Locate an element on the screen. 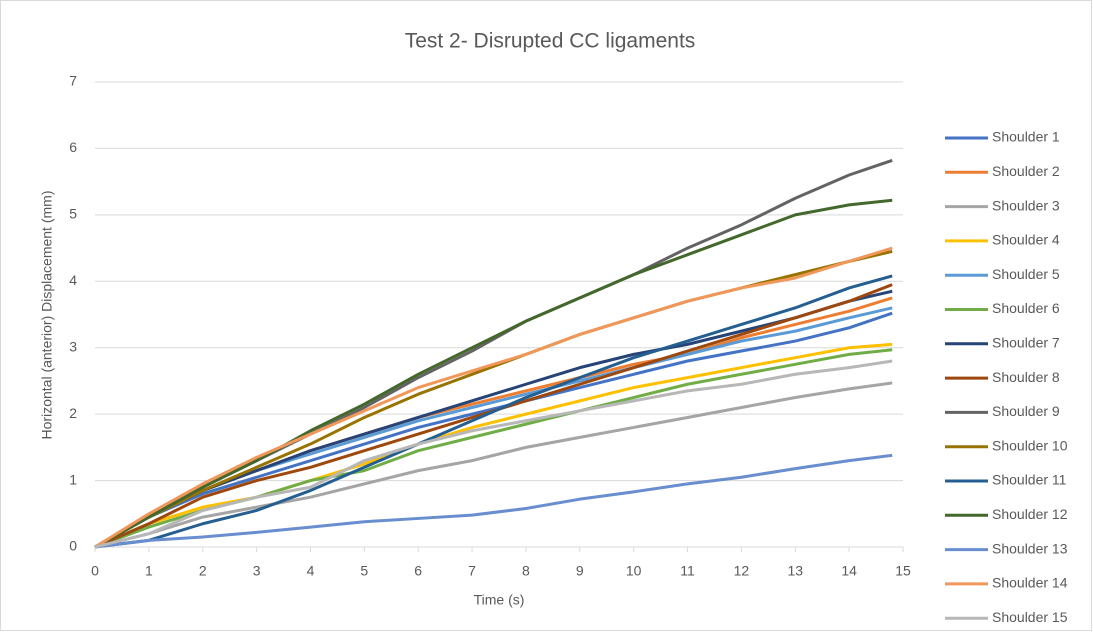  legend-label: Shoulder 15 is located at coordinates (1030, 617).